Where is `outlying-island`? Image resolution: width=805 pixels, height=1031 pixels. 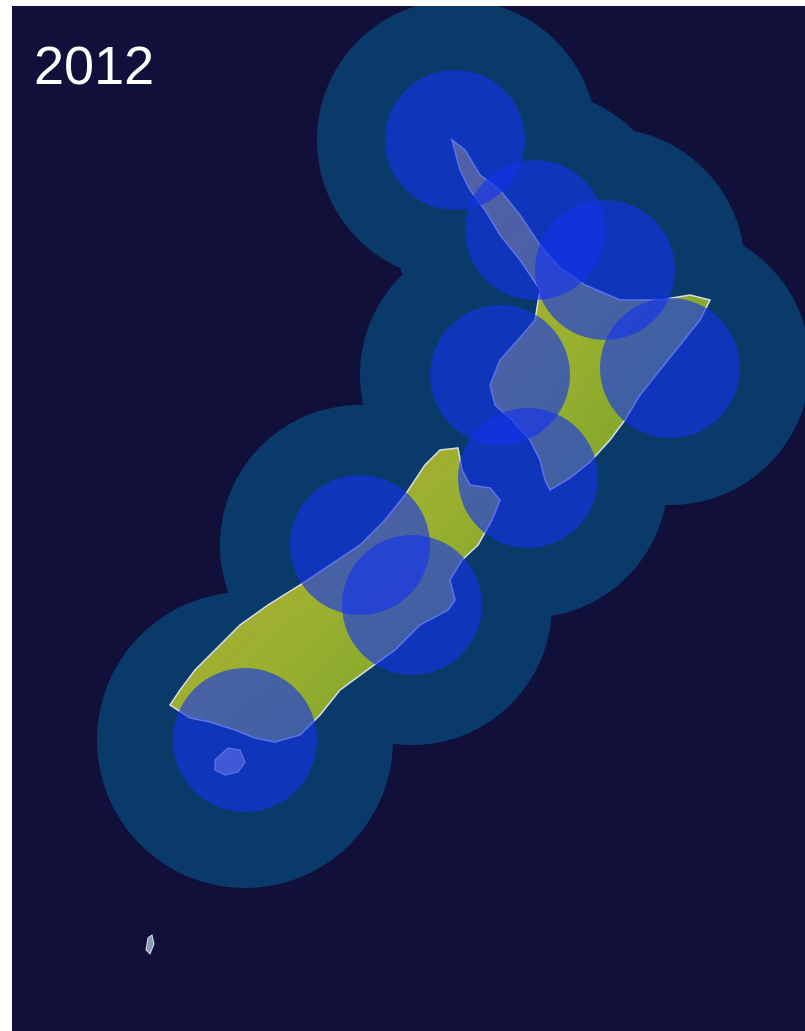 outlying-island is located at coordinates (150, 944).